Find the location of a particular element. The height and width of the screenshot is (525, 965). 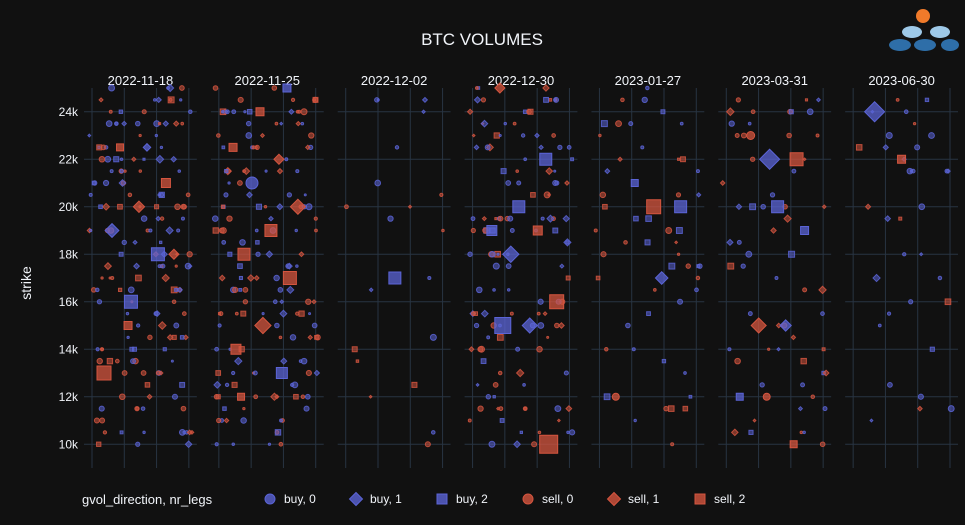

legend-item: buy, 0 is located at coordinates (290, 499).